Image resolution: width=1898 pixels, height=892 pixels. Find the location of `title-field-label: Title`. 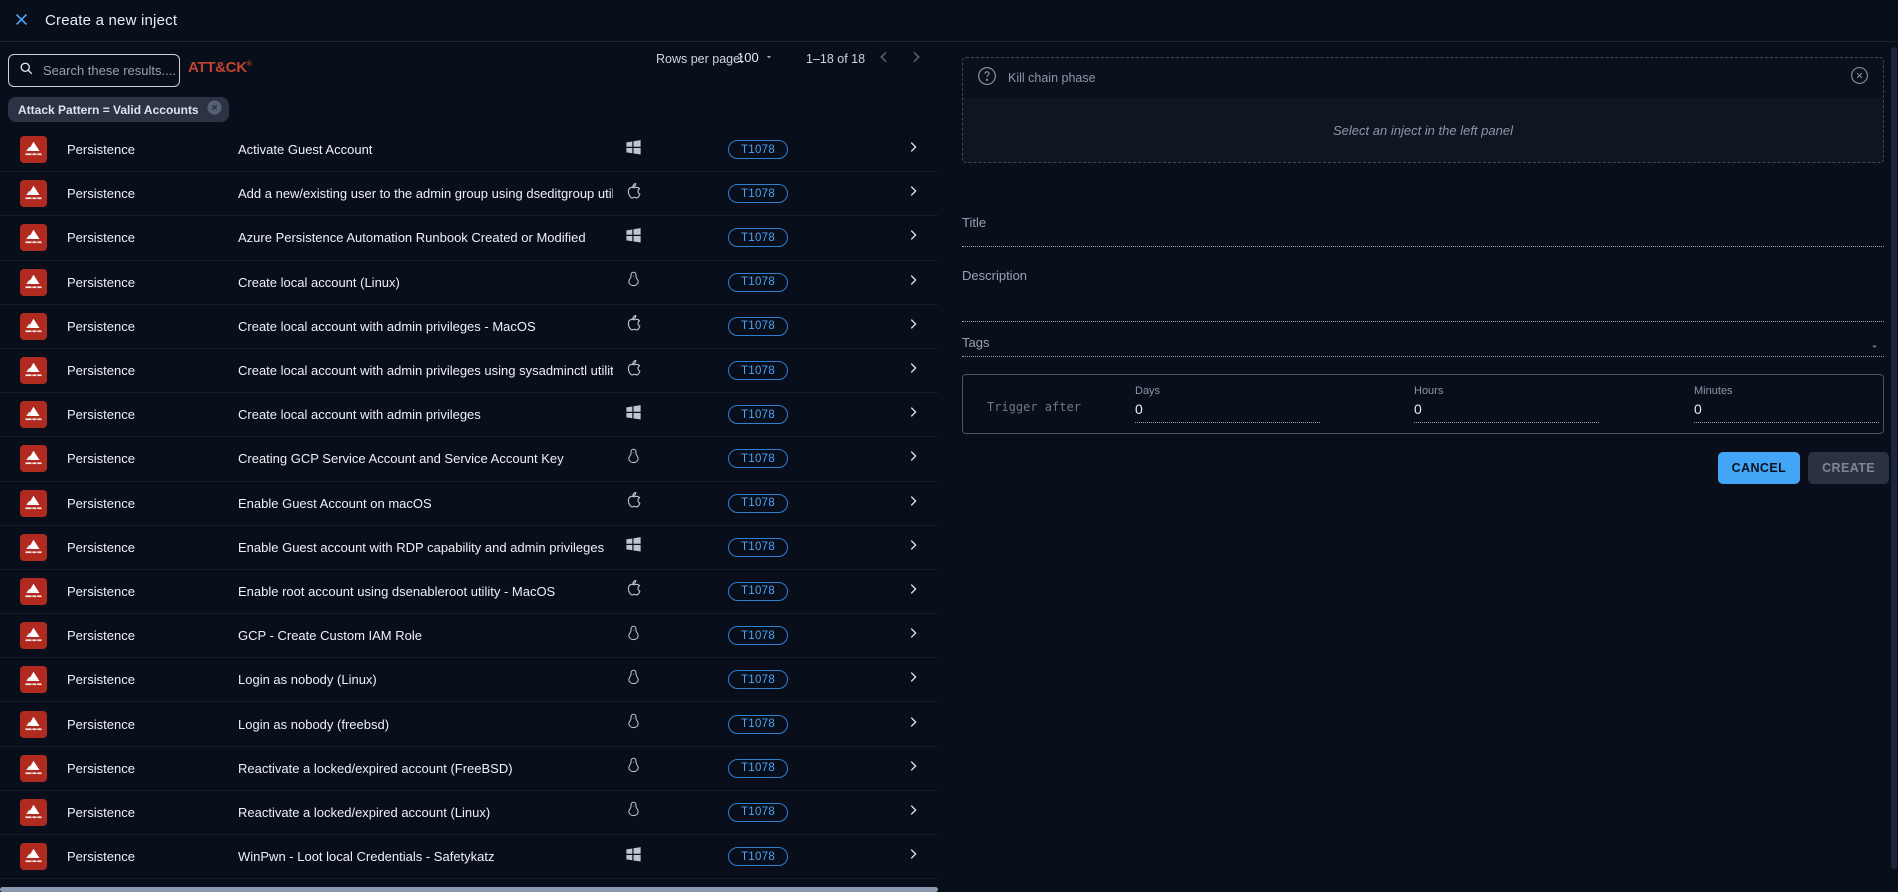

title-field-label: Title is located at coordinates (974, 222).